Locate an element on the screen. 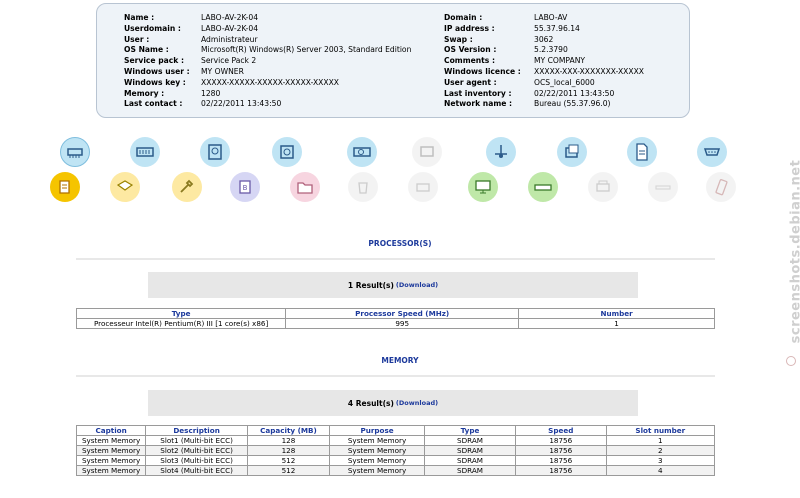 This screenshot has height=498, width=800. network-icon is located at coordinates (501, 152).